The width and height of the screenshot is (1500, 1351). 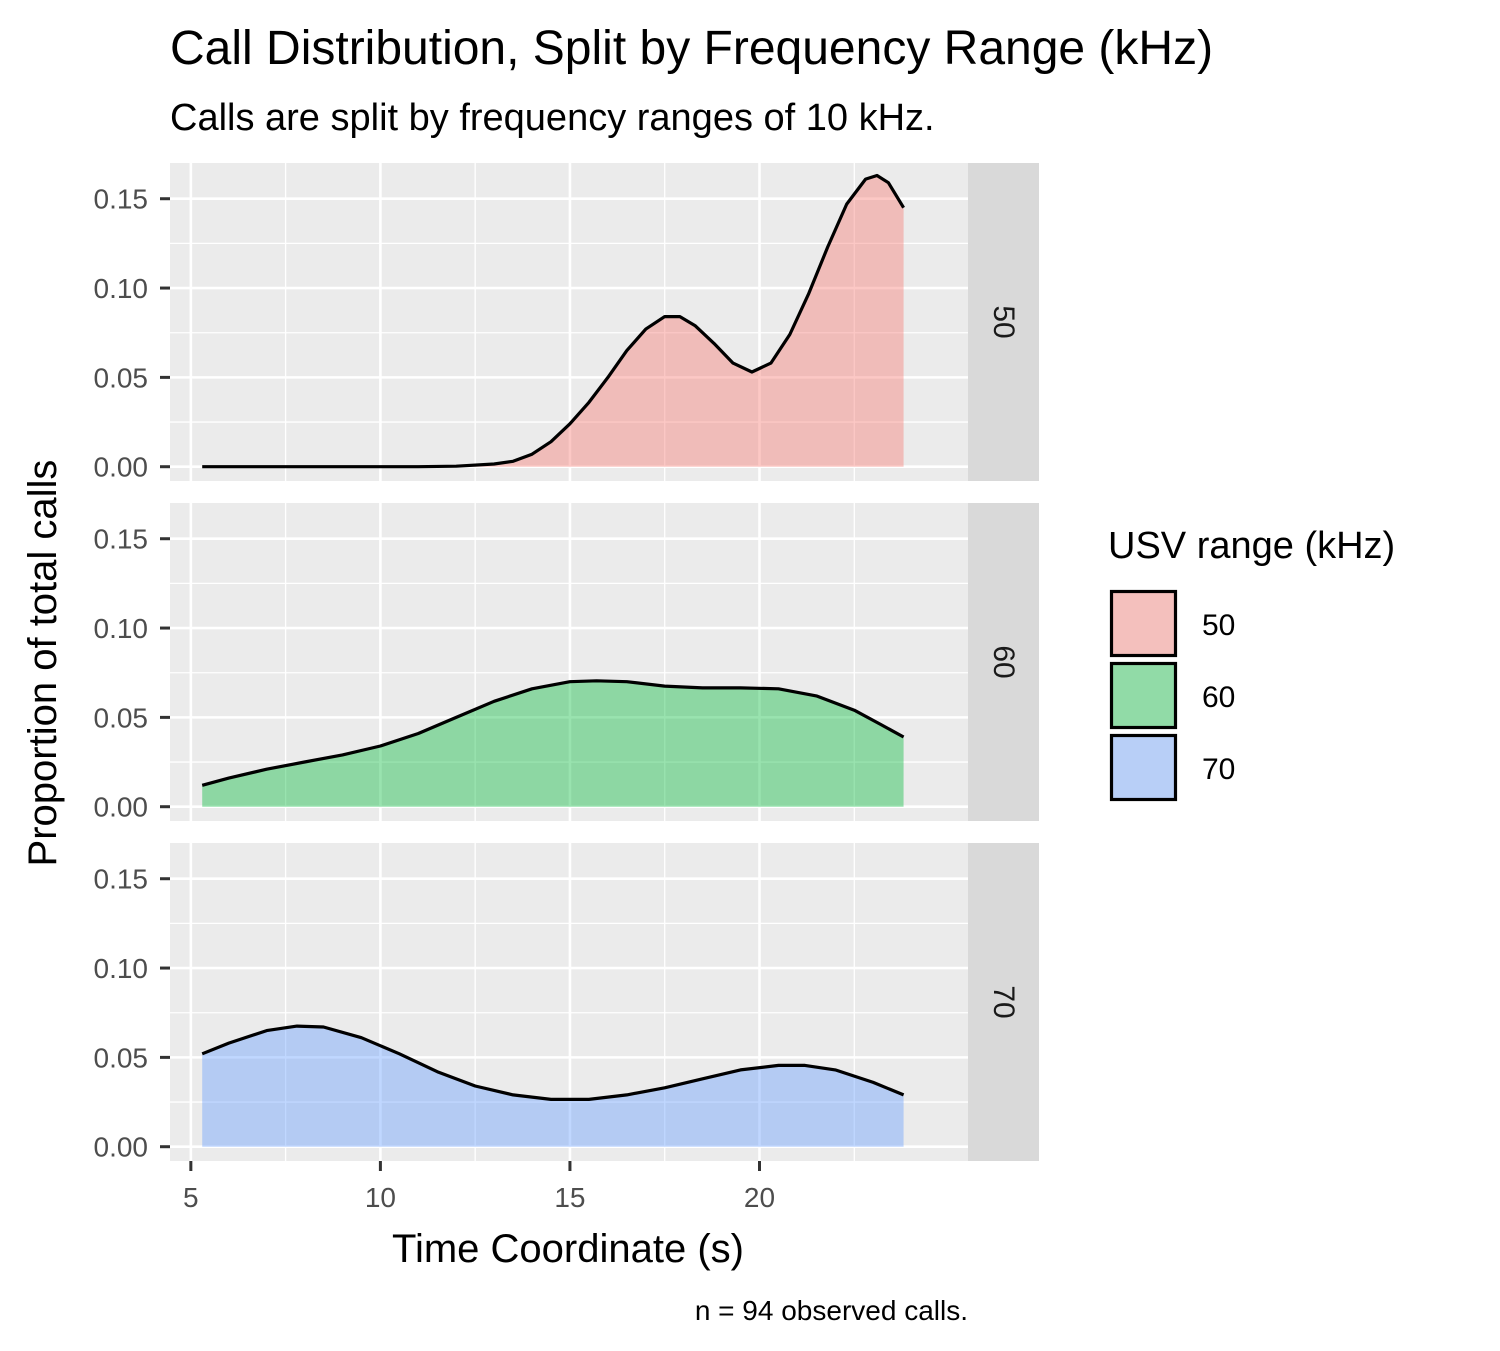 I want to click on x-axis: 5 10 15 20, so click(x=479, y=1187).